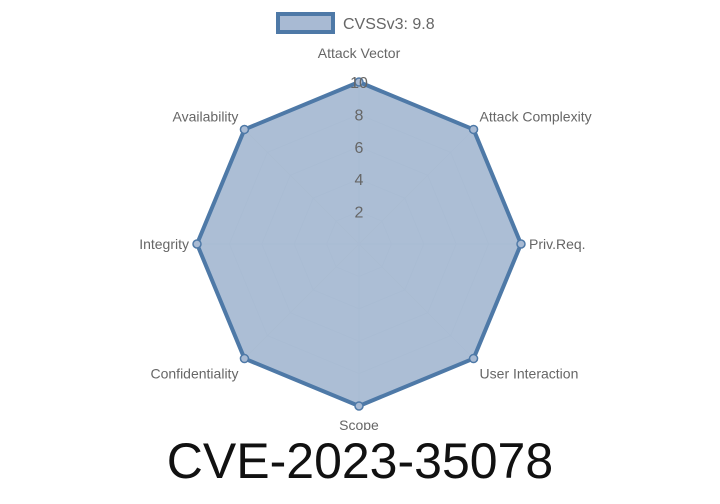 This screenshot has width=720, height=504. What do you see at coordinates (529, 374) in the screenshot?
I see `axis-label: User Interaction` at bounding box center [529, 374].